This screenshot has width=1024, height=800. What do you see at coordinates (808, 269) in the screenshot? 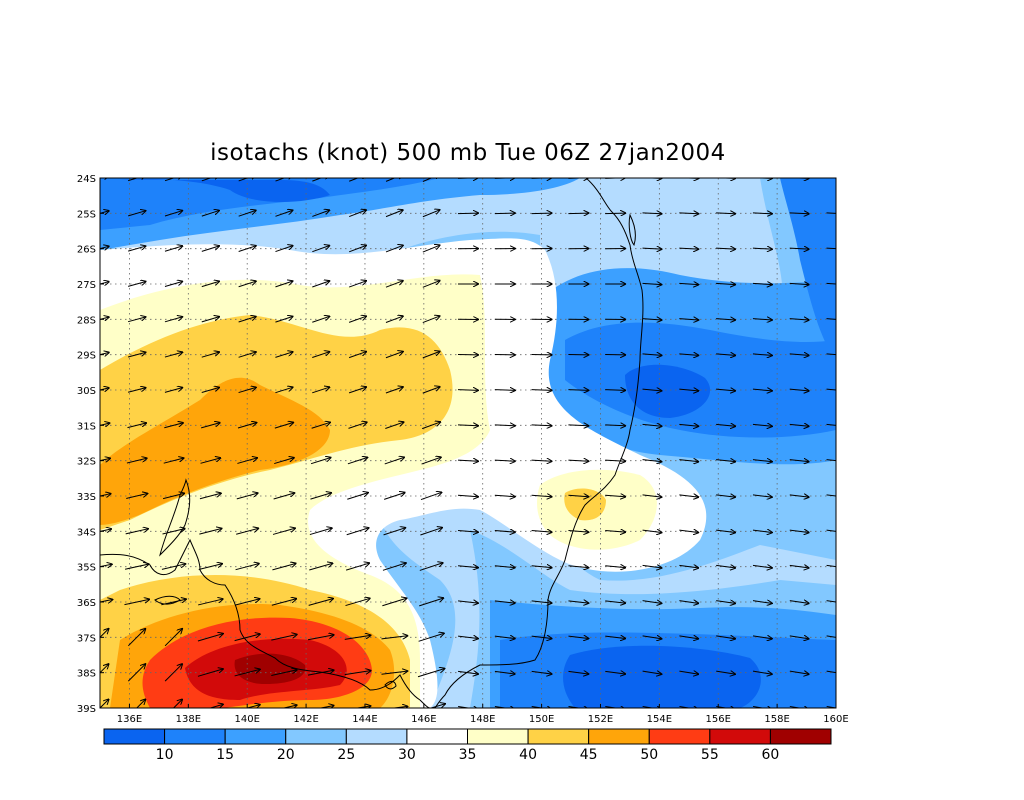
I see `fill-15-20-ne` at bounding box center [808, 269].